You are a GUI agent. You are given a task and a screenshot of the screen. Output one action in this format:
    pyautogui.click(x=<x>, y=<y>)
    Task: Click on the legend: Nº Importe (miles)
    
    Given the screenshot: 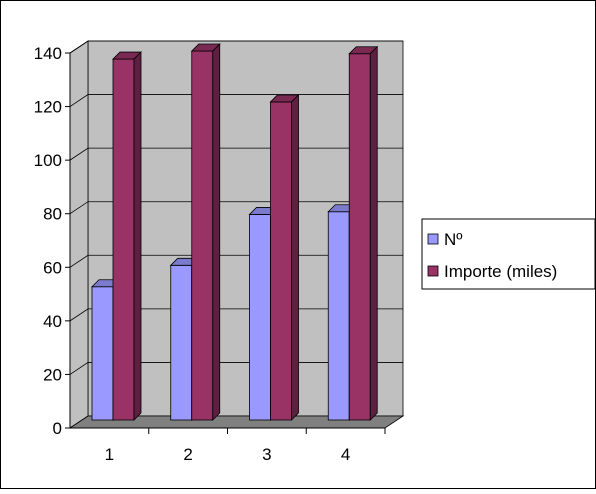 What is the action you would take?
    pyautogui.click(x=508, y=254)
    